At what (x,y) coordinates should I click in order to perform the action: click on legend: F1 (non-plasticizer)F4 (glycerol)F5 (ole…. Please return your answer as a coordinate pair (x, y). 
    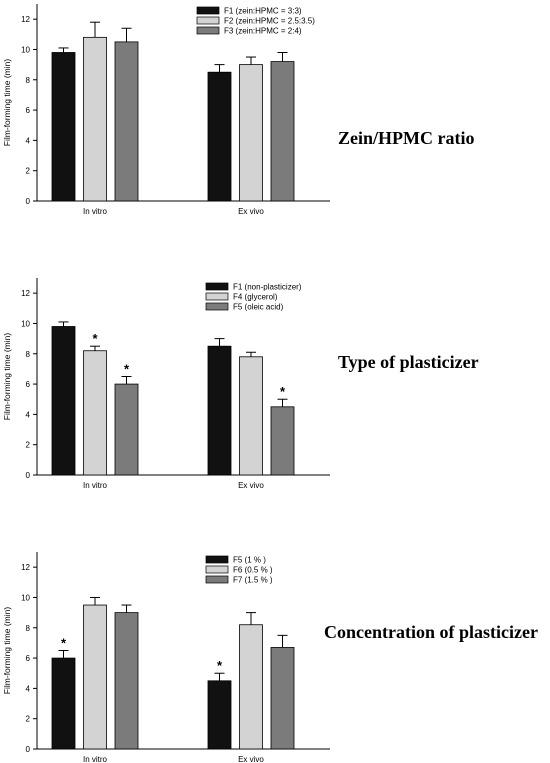
    Looking at the image, I should click on (253, 297).